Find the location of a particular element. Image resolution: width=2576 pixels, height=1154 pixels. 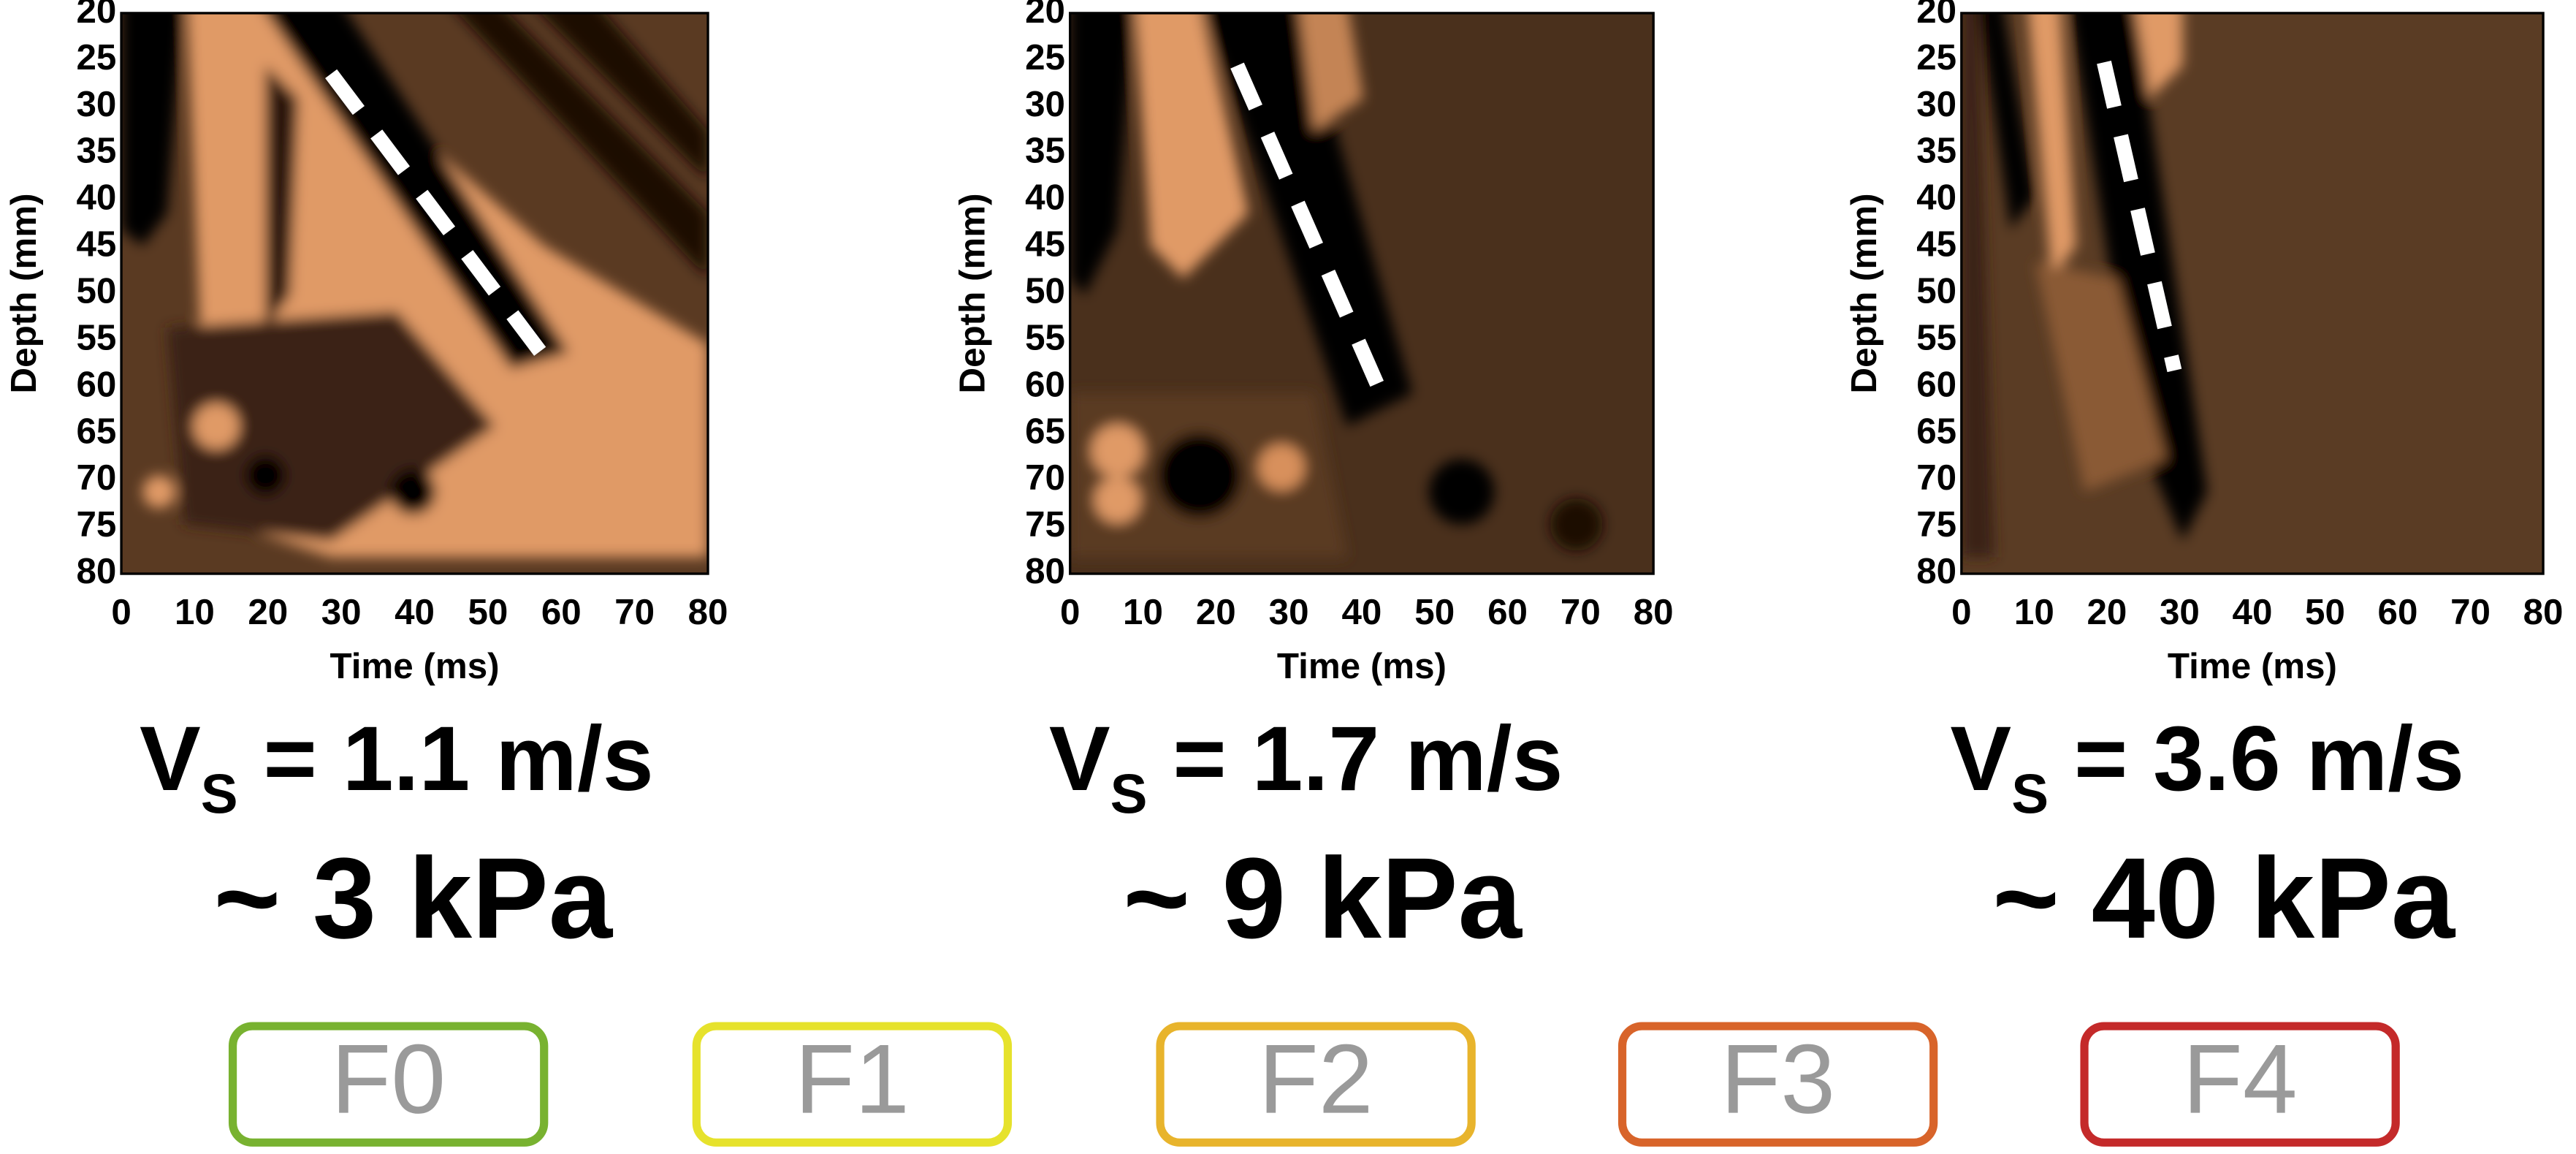

velocity: VS = 1.1 m/s is located at coordinates (397, 766).